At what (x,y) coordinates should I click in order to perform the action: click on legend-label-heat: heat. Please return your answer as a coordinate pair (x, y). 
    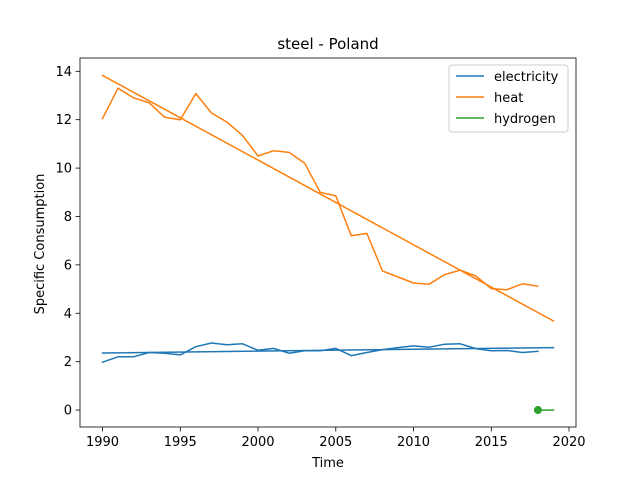
    Looking at the image, I should click on (508, 98).